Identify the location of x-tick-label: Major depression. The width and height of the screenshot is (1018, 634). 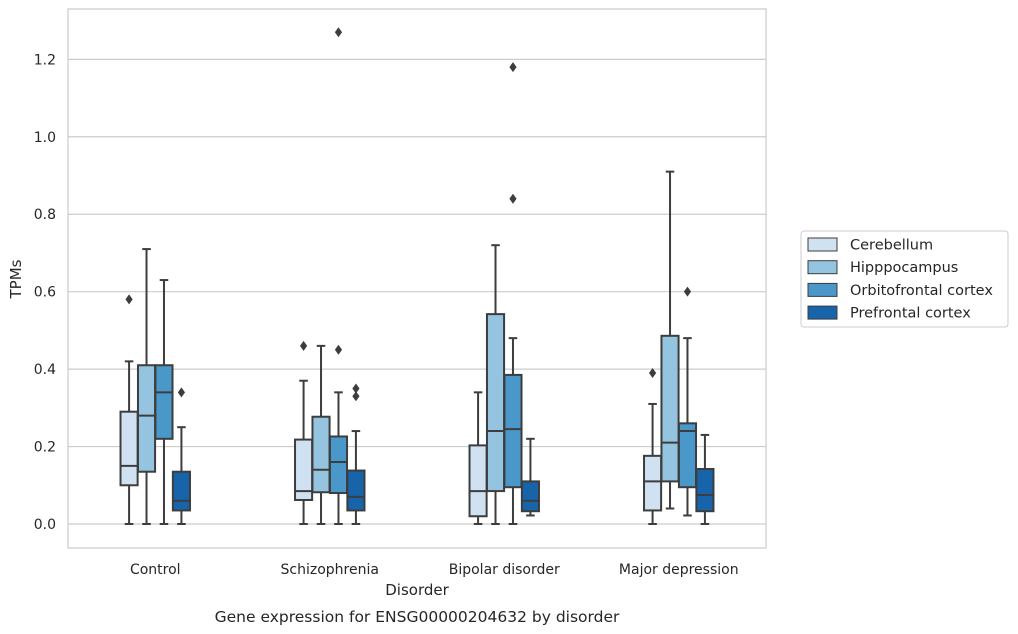
(679, 570).